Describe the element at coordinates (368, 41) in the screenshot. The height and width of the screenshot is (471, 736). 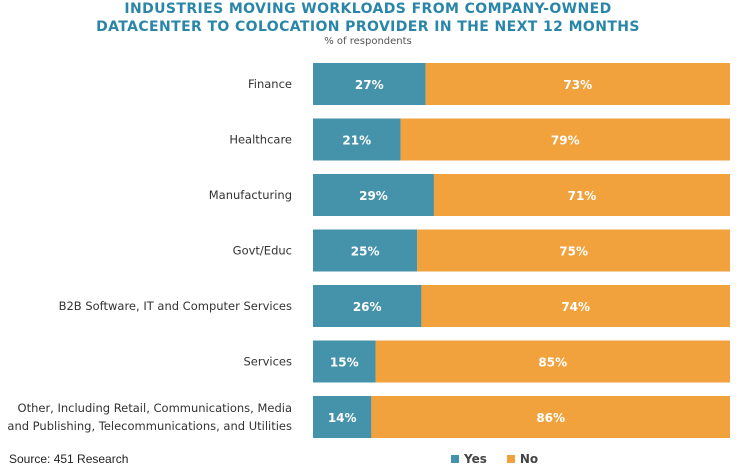
I see `chart-subtitle: % of respondents` at that location.